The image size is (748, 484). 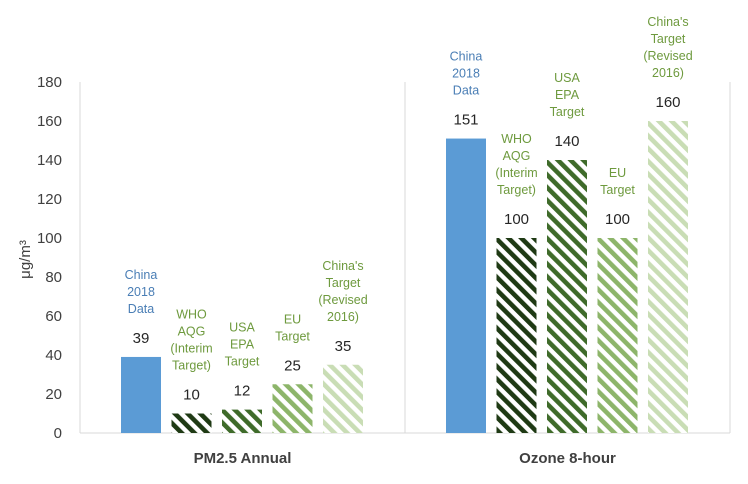 What do you see at coordinates (53, 355) in the screenshot?
I see `y-tick-label: 40` at bounding box center [53, 355].